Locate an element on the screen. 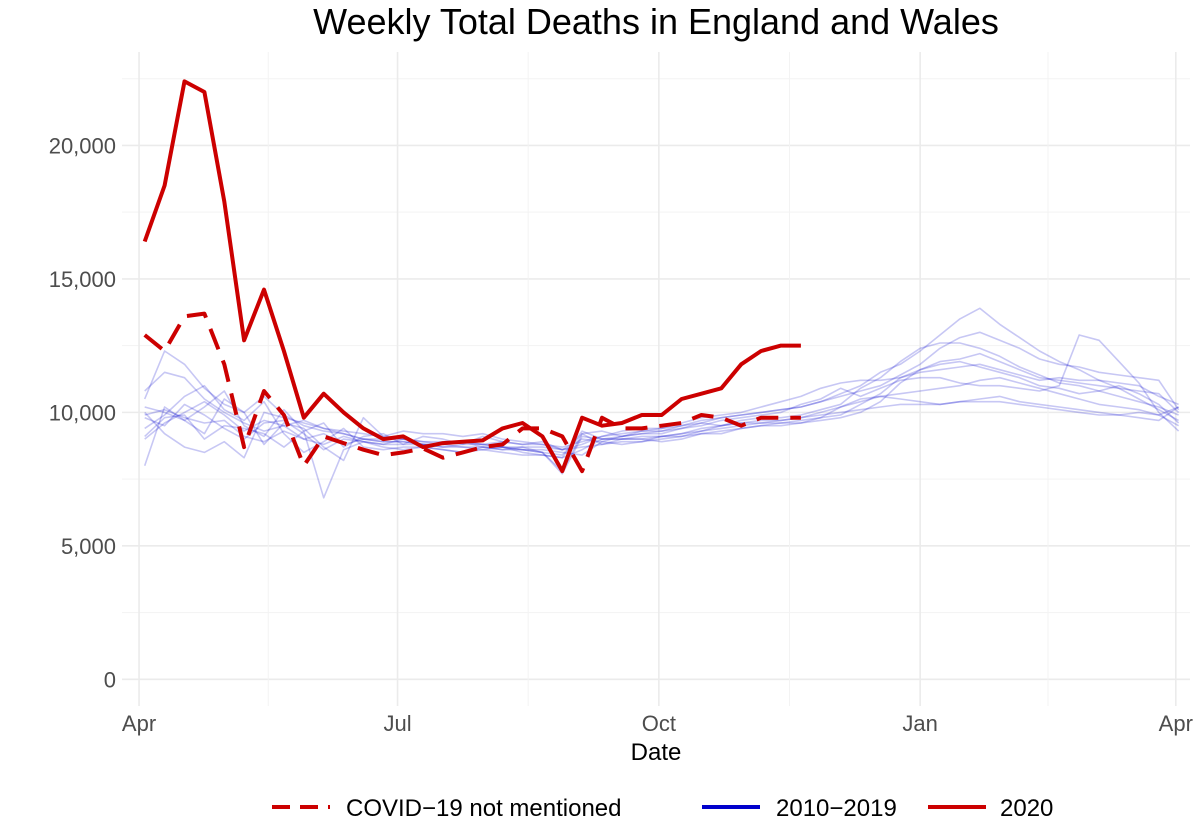 The height and width of the screenshot is (840, 1200). y-axis-ticks: 0 5,000 10,000 15,000 20,000 is located at coordinates (82, 412).